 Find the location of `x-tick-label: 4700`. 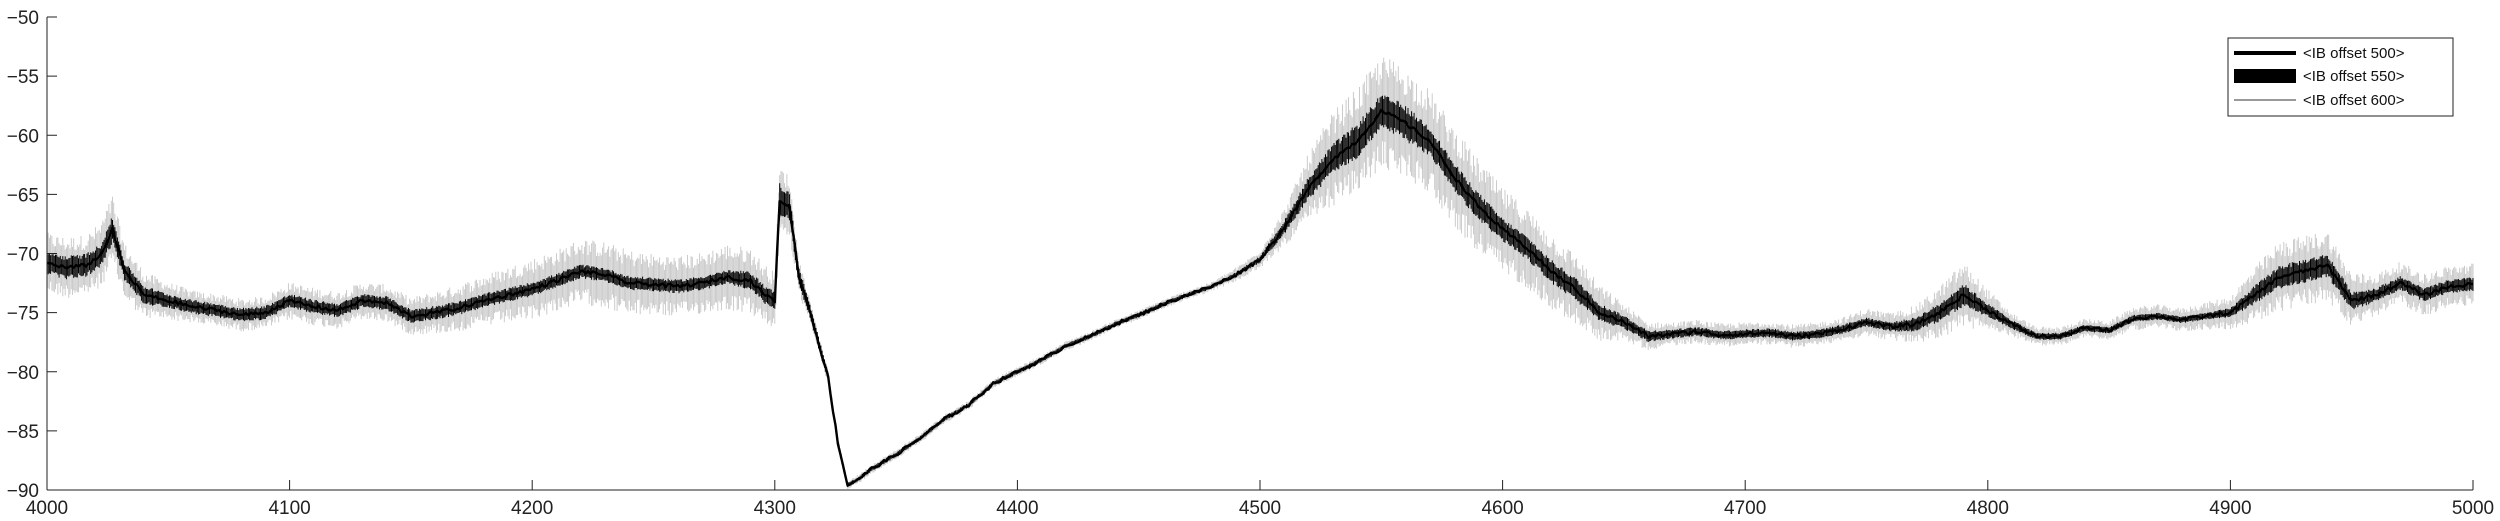

x-tick-label: 4700 is located at coordinates (1745, 508).